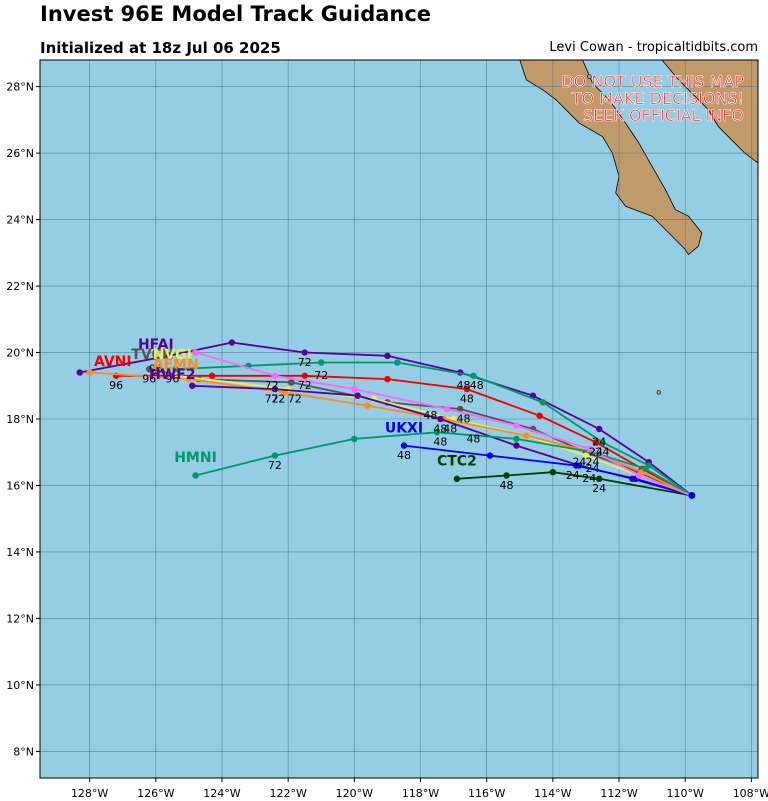 The image size is (768, 801). I want to click on model-label-avni: AVNI, so click(113, 362).